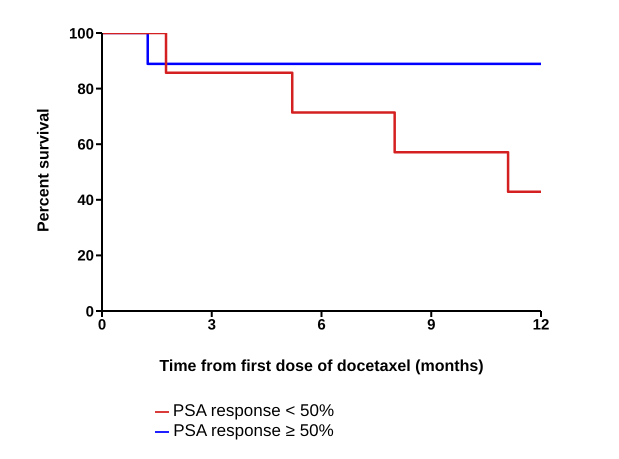 The width and height of the screenshot is (619, 459). Describe the element at coordinates (44, 170) in the screenshot. I see `y-axis-title: Percent survival` at that location.